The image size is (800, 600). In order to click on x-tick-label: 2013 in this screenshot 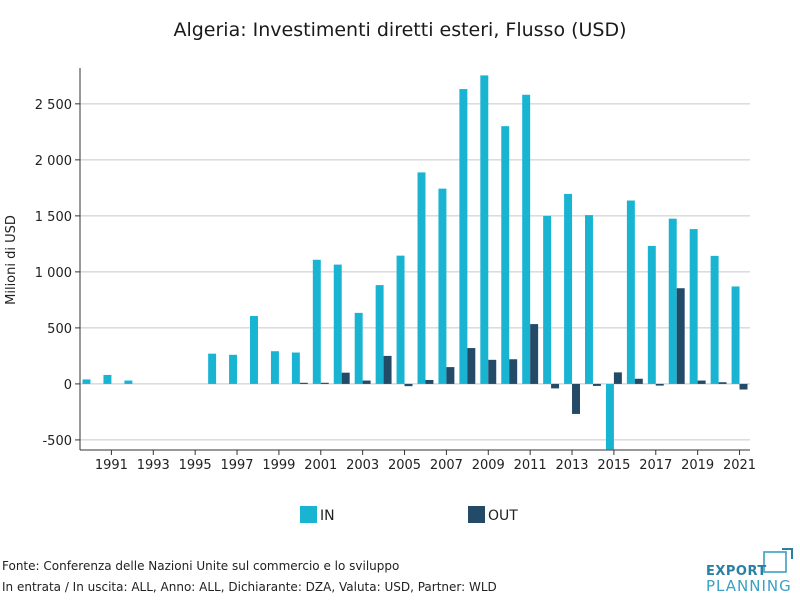, I will do `click(571, 465)`.